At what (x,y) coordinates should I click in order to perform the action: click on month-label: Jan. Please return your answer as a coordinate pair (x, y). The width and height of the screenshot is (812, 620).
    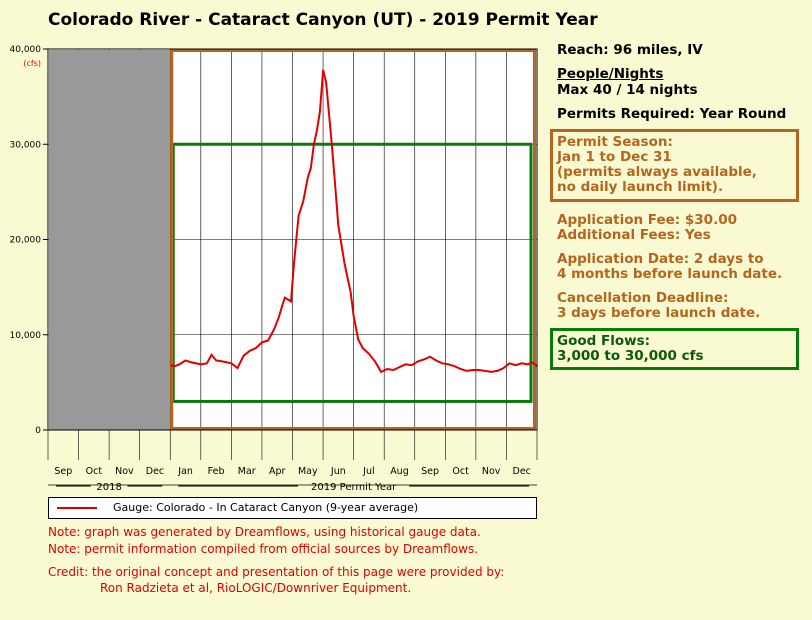
    Looking at the image, I should click on (185, 471).